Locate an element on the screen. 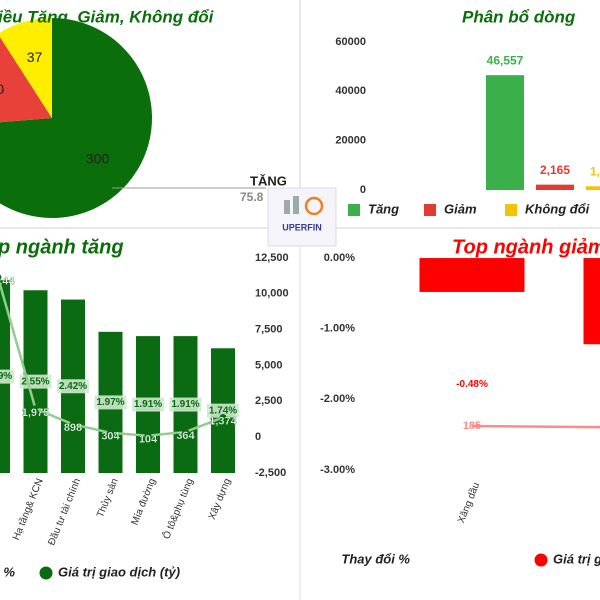  y2-tick-label: 12,500 is located at coordinates (272, 258).